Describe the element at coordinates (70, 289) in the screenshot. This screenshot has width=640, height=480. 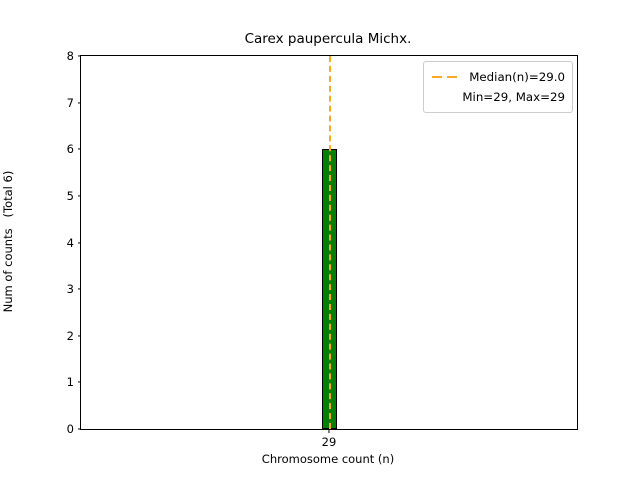
I see `y-tick-label: 3` at that location.